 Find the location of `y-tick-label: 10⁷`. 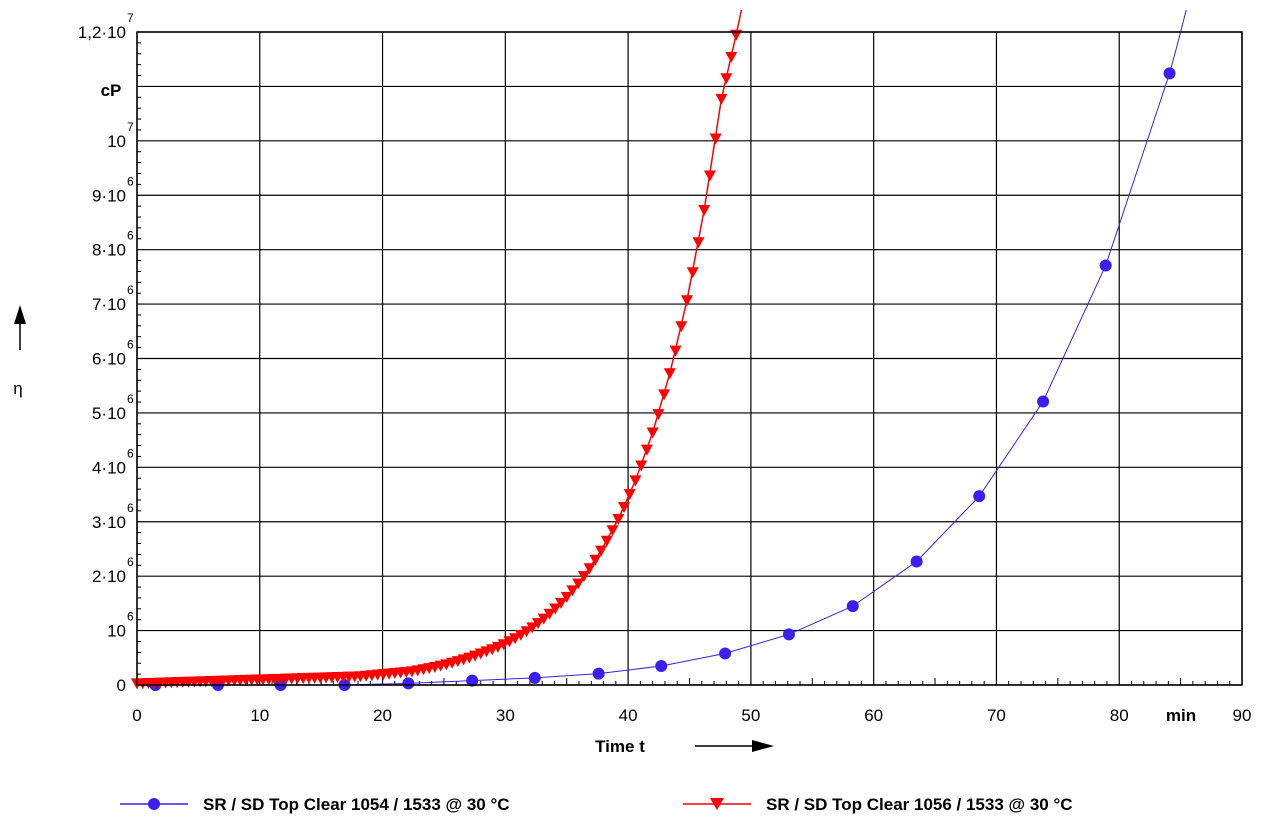

y-tick-label: 10⁷ is located at coordinates (120, 135).